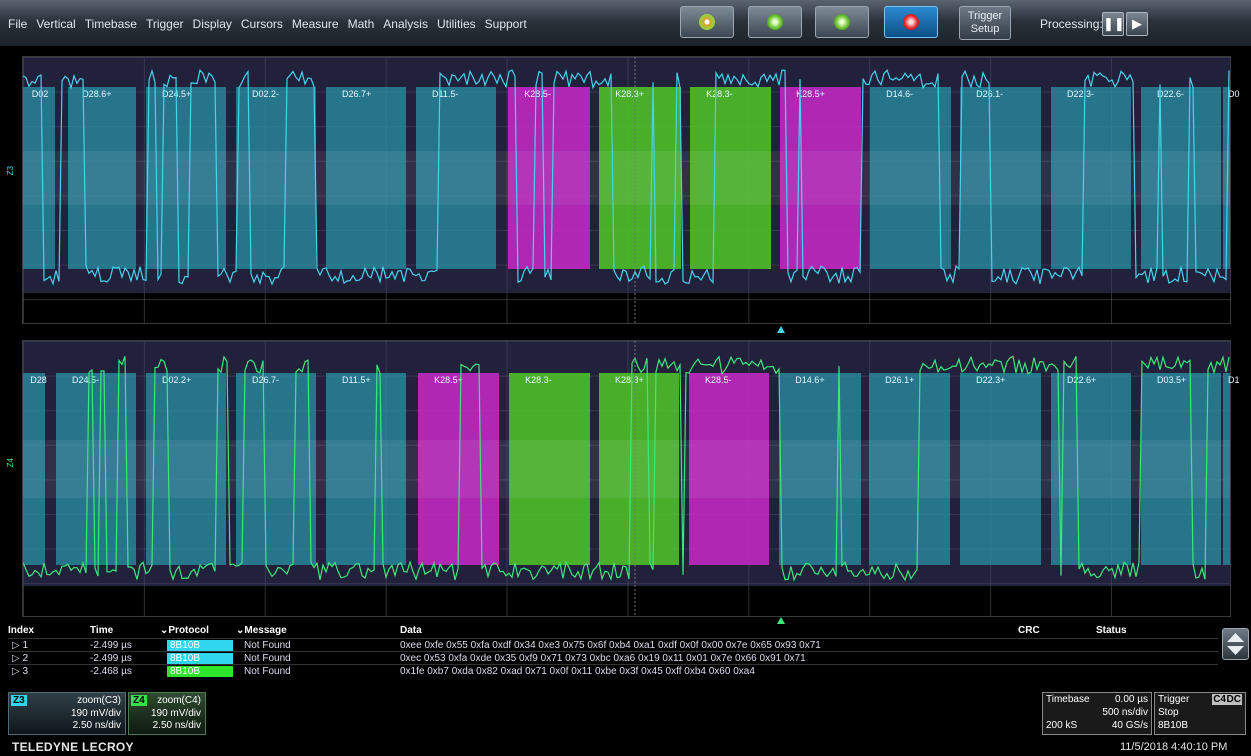 Image resolution: width=1251 pixels, height=756 pixels. Describe the element at coordinates (1172, 380) in the screenshot. I see `decode-segment-label: D03.5+` at that location.